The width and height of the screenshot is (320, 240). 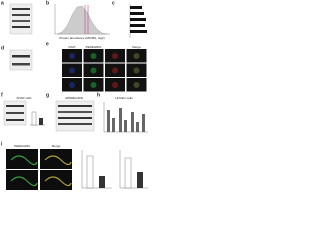 I want to click on bar-chart, so click(x=138, y=21).